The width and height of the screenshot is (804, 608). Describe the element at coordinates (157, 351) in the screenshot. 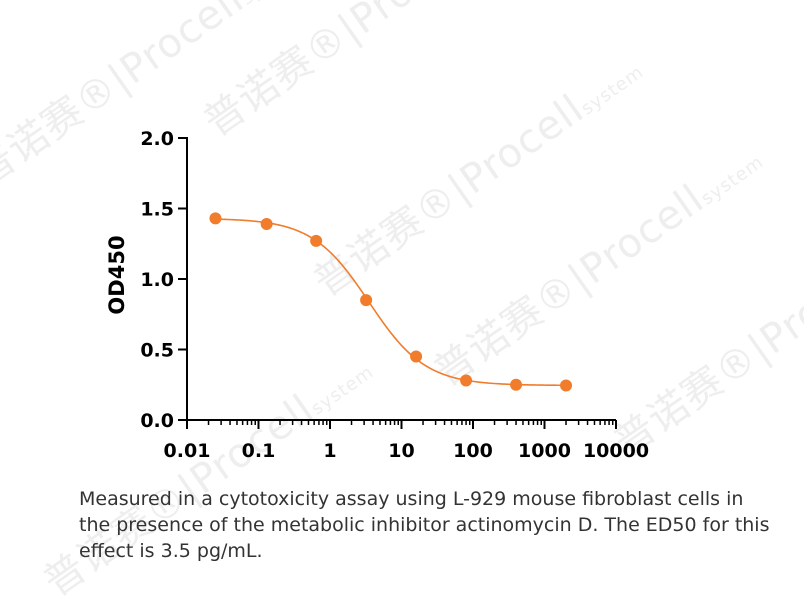

I see `y-tick-label: 0.5` at that location.